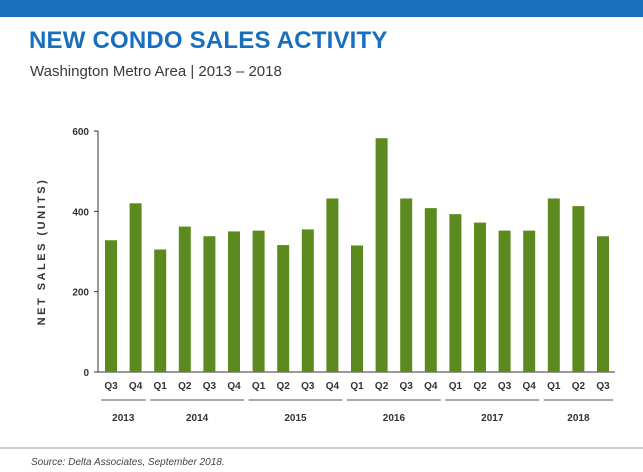 The width and height of the screenshot is (643, 472). I want to click on year-label: 2014, so click(197, 418).